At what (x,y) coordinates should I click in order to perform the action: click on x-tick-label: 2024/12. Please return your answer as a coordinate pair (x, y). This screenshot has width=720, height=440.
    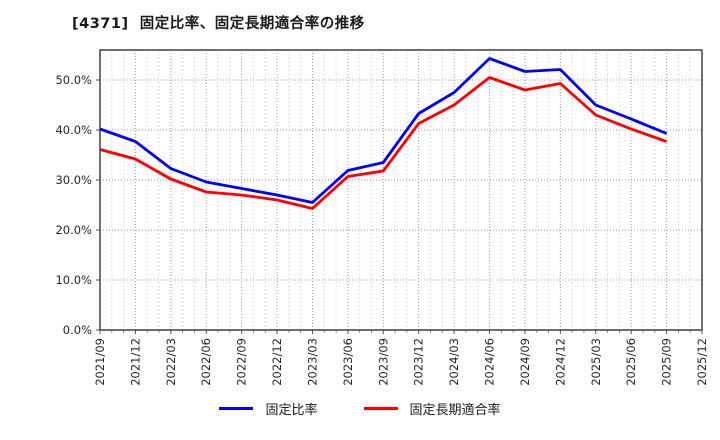
    Looking at the image, I should click on (560, 362).